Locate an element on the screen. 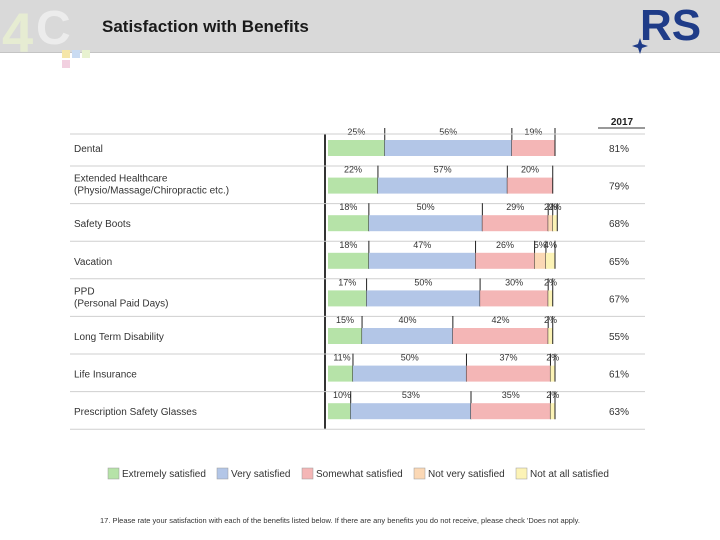 The height and width of the screenshot is (540, 720). category-label: Safety Boots is located at coordinates (102, 224).